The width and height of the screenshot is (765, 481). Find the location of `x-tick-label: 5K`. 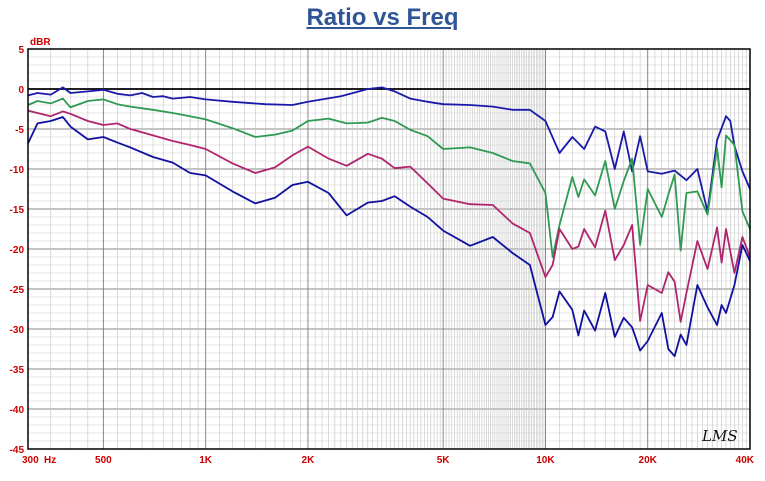

x-tick-label: 5K is located at coordinates (444, 460).